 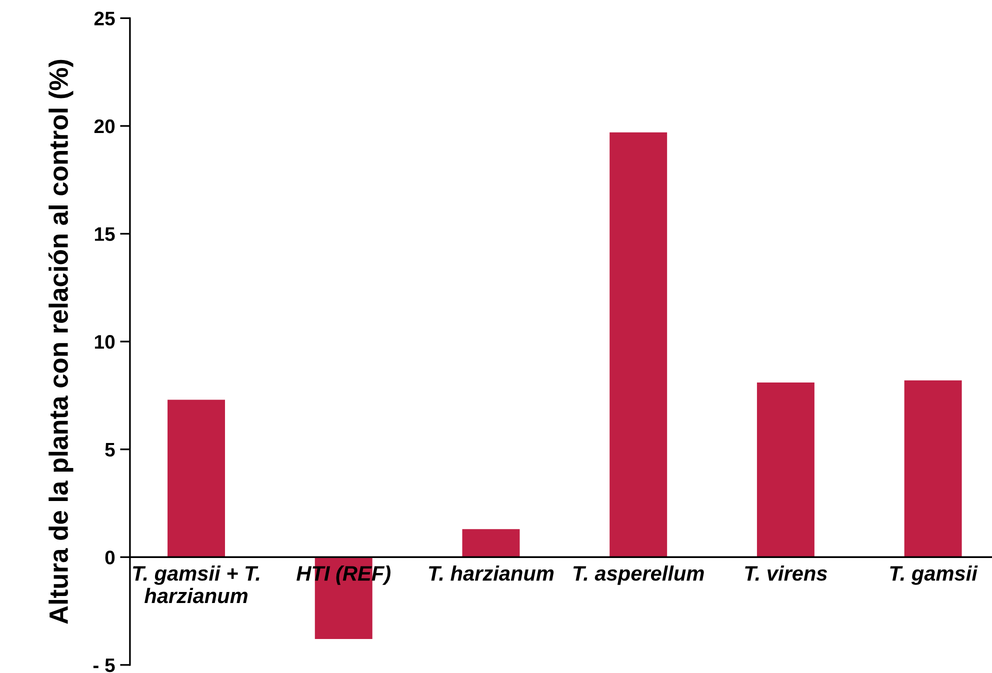 I want to click on y-tick-label: 15, so click(x=104, y=234).